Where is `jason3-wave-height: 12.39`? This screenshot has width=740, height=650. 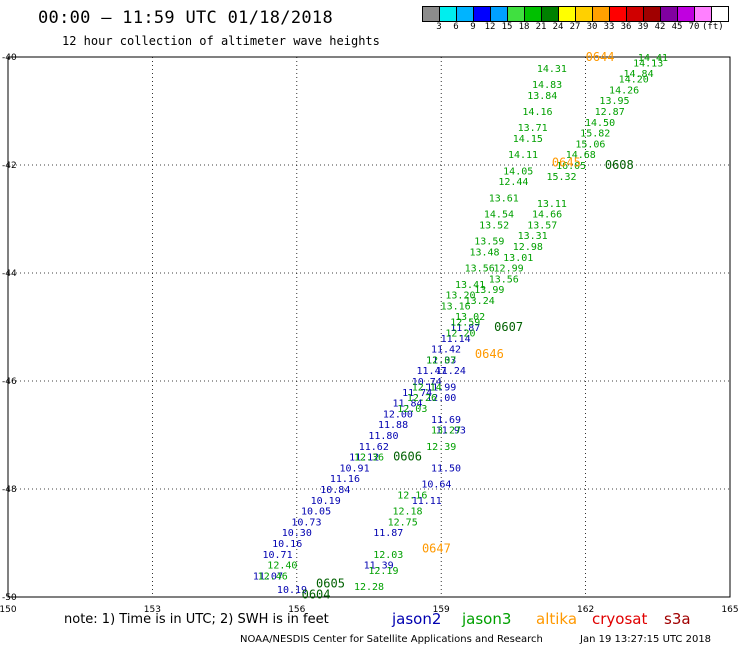 jason3-wave-height: 12.39 is located at coordinates (441, 447).